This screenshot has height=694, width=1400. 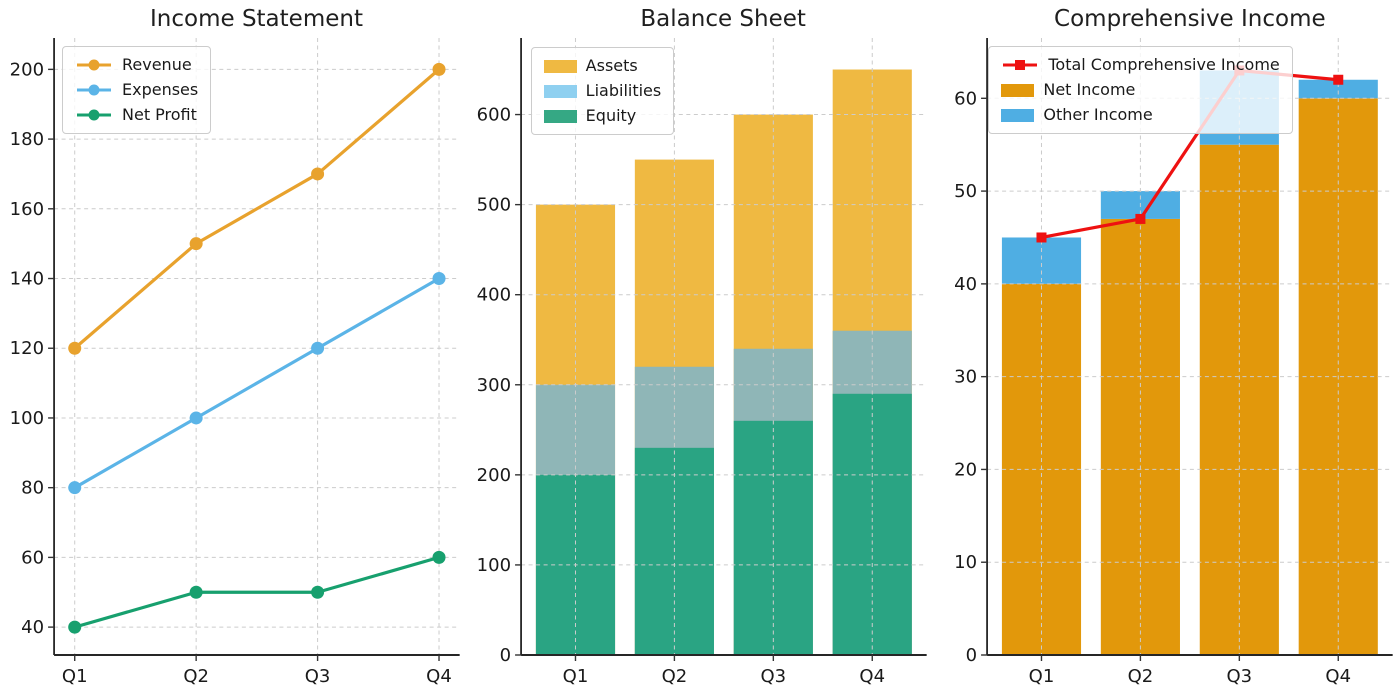 I want to click on net-income-swatch-icon, so click(x=1018, y=90).